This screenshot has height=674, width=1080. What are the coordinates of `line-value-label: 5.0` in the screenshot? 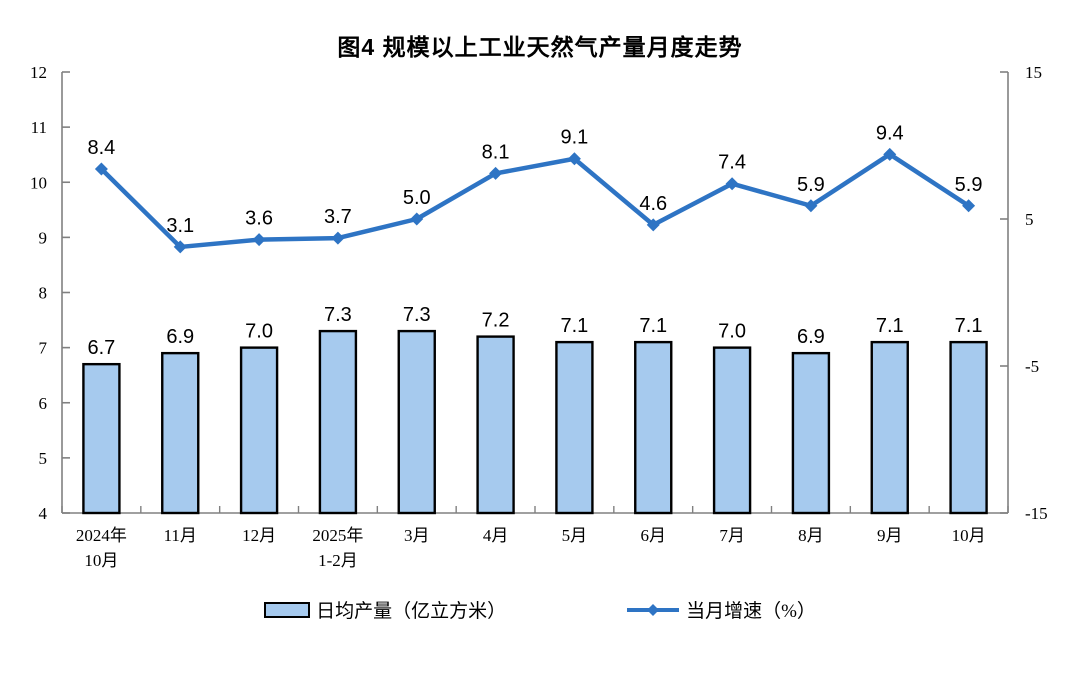 It's located at (417, 198).